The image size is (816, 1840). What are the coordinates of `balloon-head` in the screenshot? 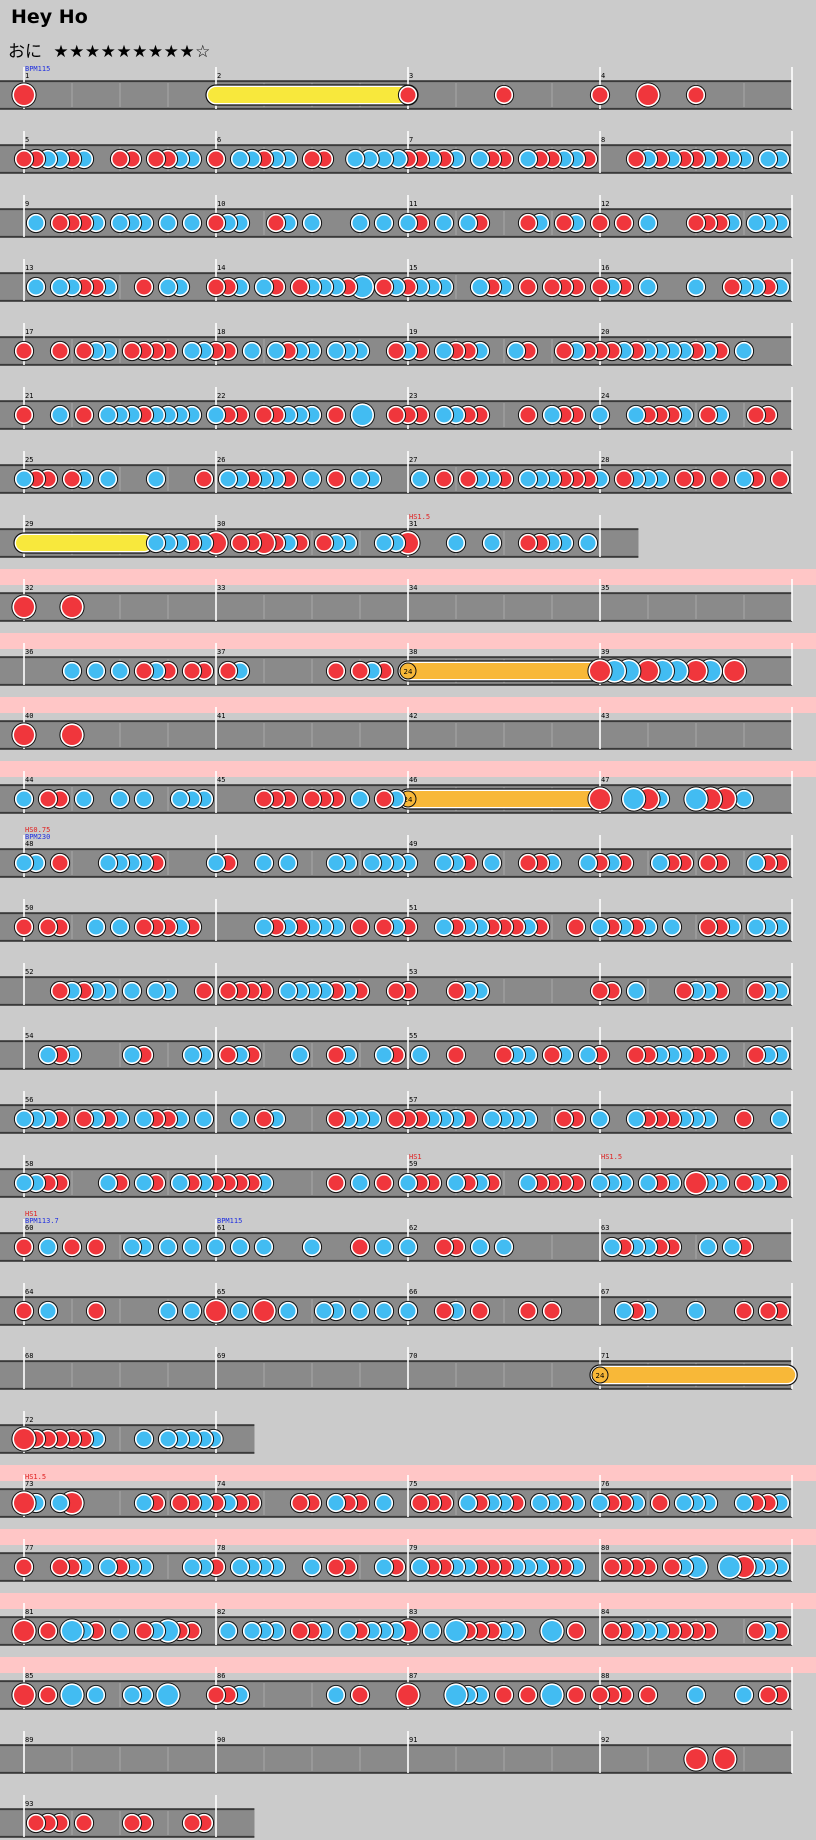 It's located at (408, 671).